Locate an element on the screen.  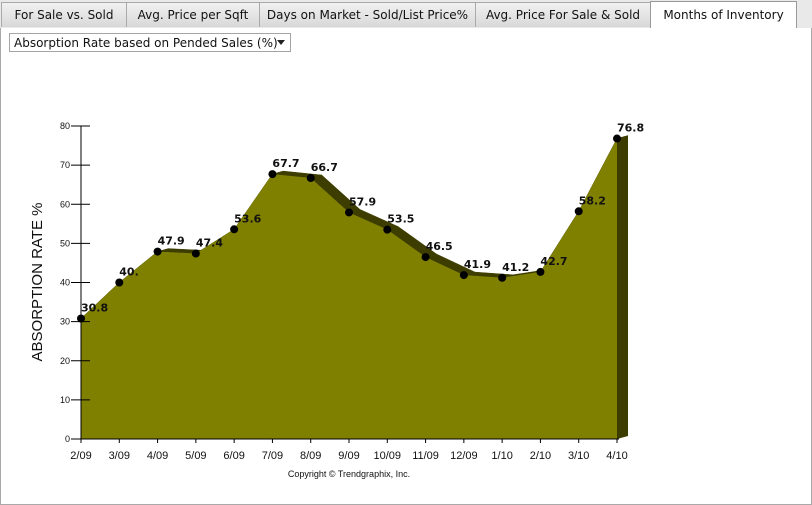
data-label: 58.2 is located at coordinates (592, 200).